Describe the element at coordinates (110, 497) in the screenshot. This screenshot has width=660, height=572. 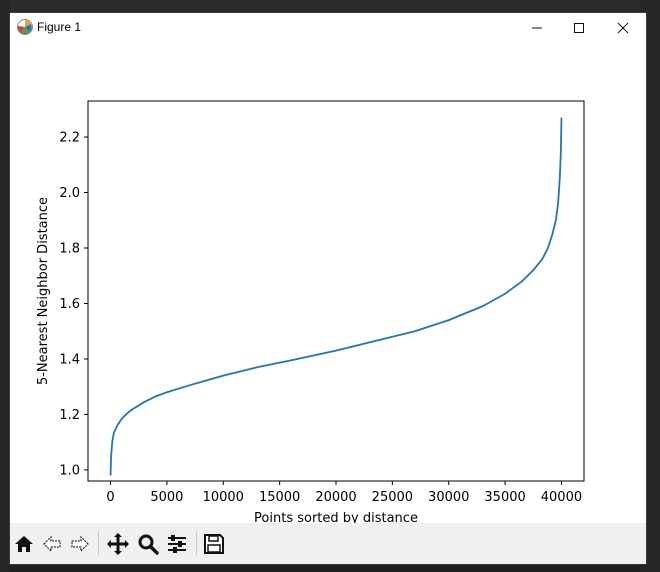
I see `x-tick-label: 0` at that location.